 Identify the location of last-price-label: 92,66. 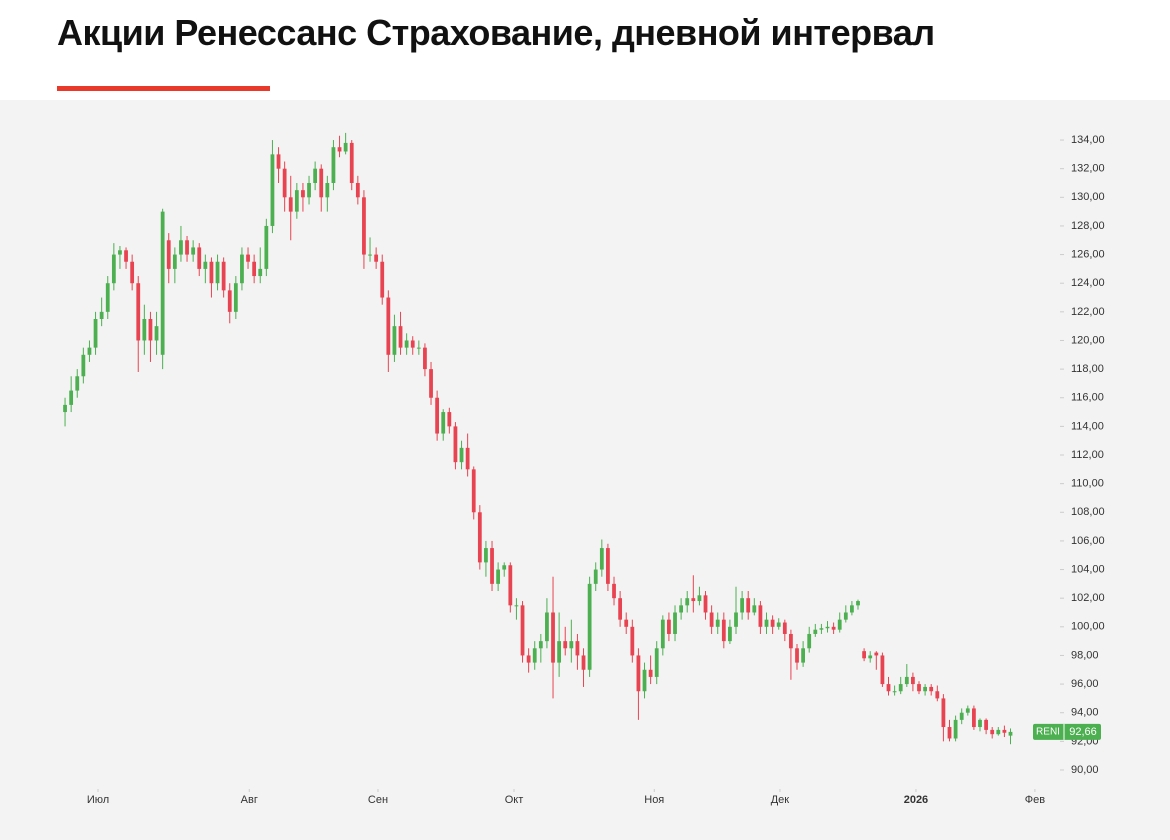
(1083, 732).